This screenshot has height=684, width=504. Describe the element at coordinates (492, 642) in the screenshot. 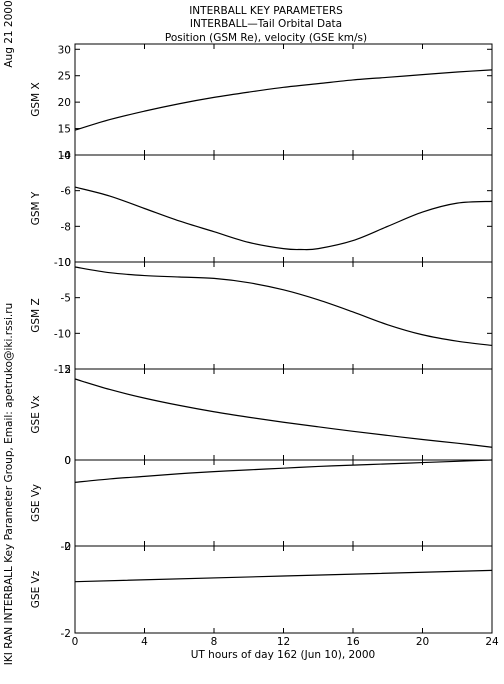

I see `x-tick-label: 24` at that location.